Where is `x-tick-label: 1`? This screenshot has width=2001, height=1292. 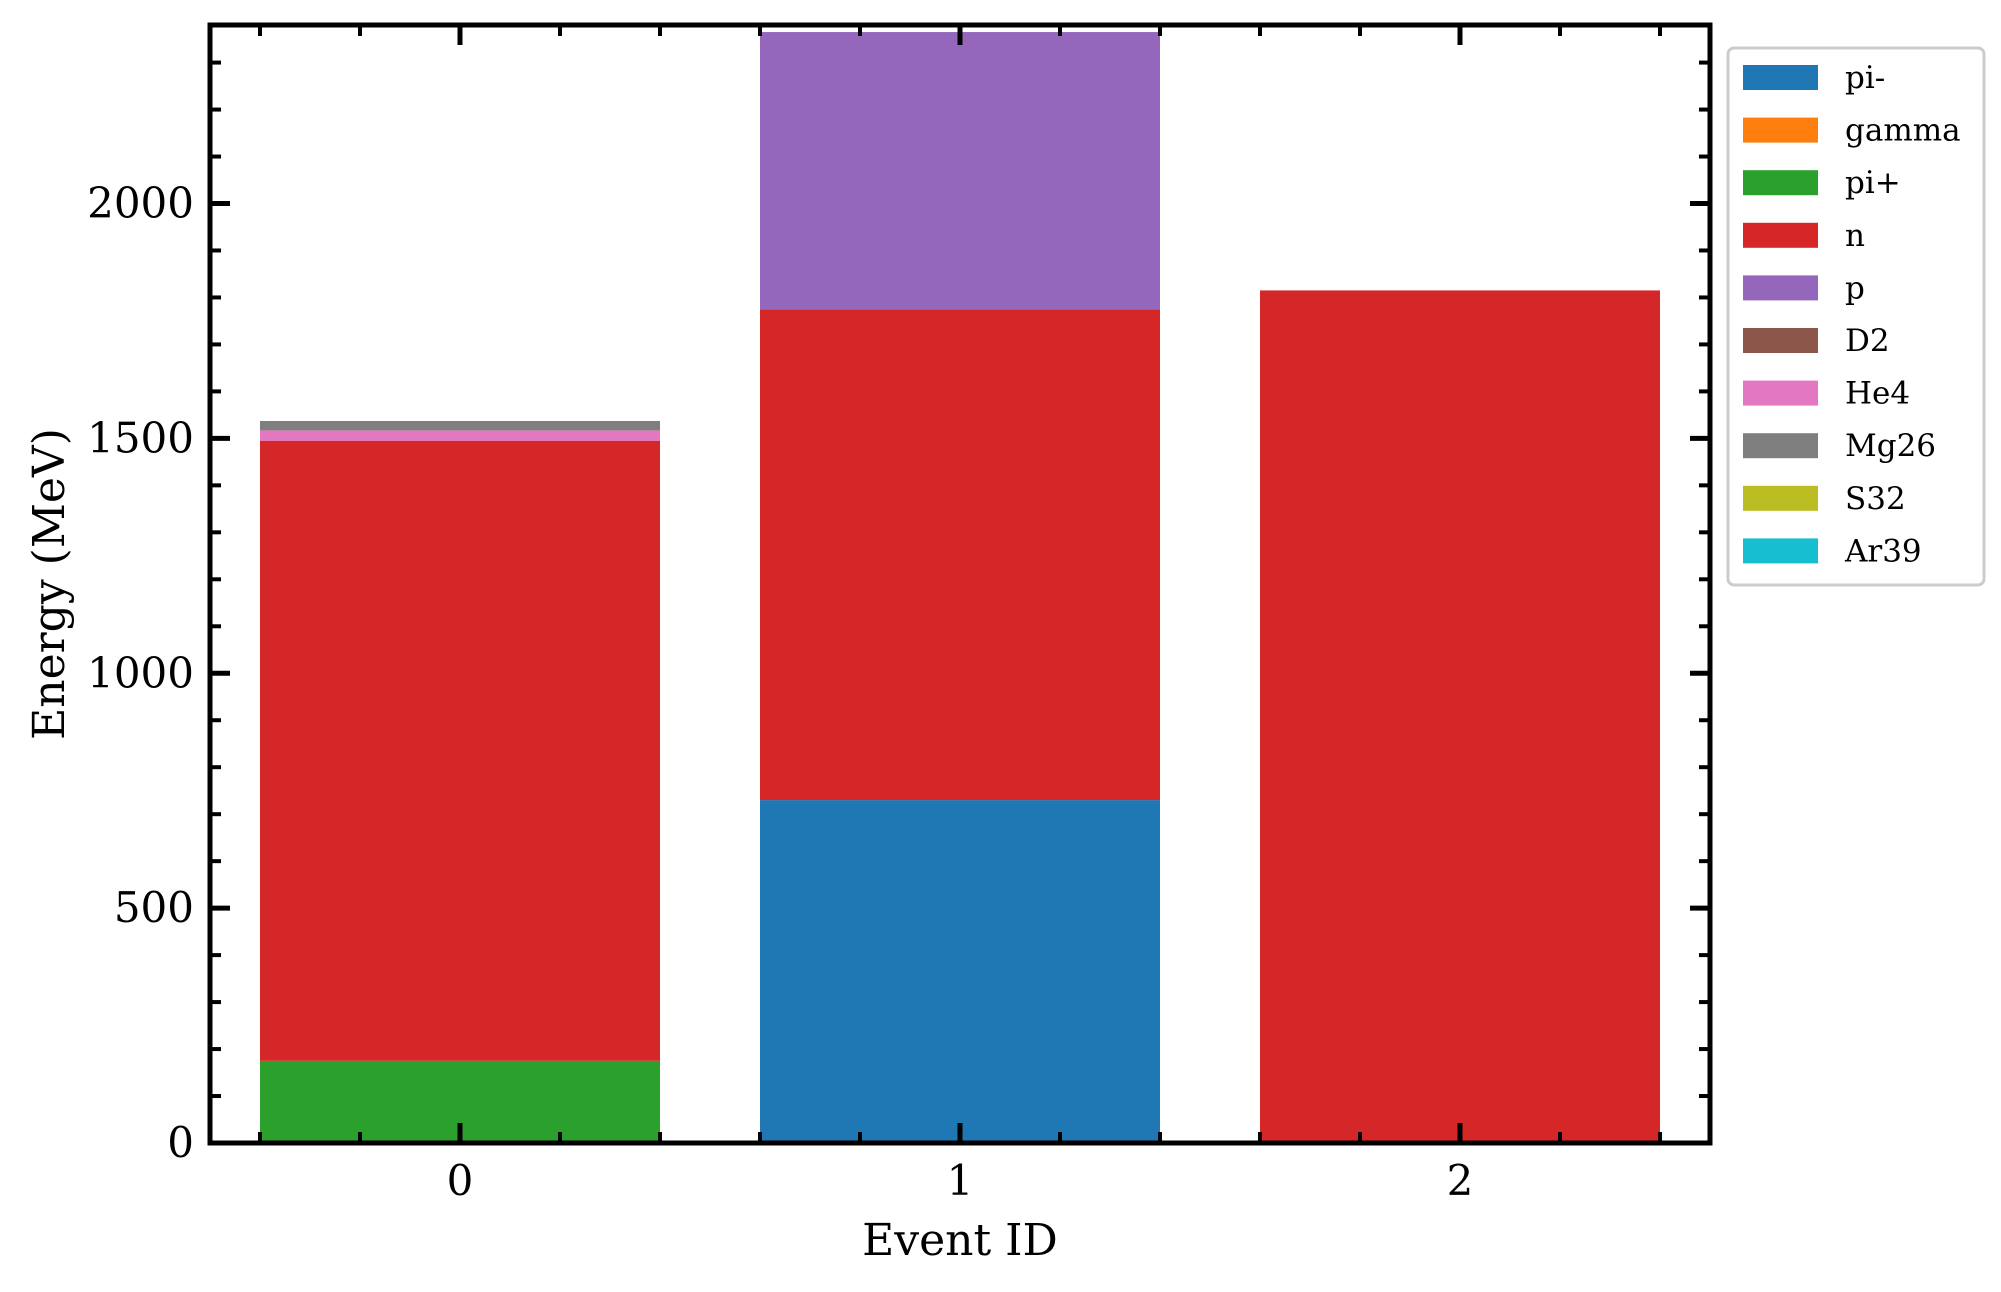 x-tick-label: 1 is located at coordinates (960, 1180).